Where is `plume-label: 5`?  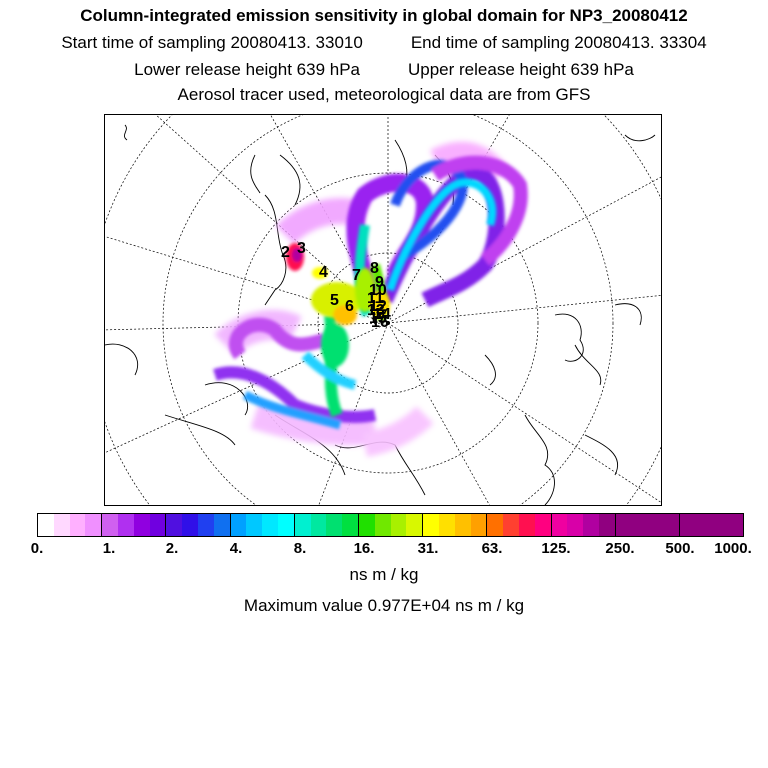 plume-label: 5 is located at coordinates (334, 300).